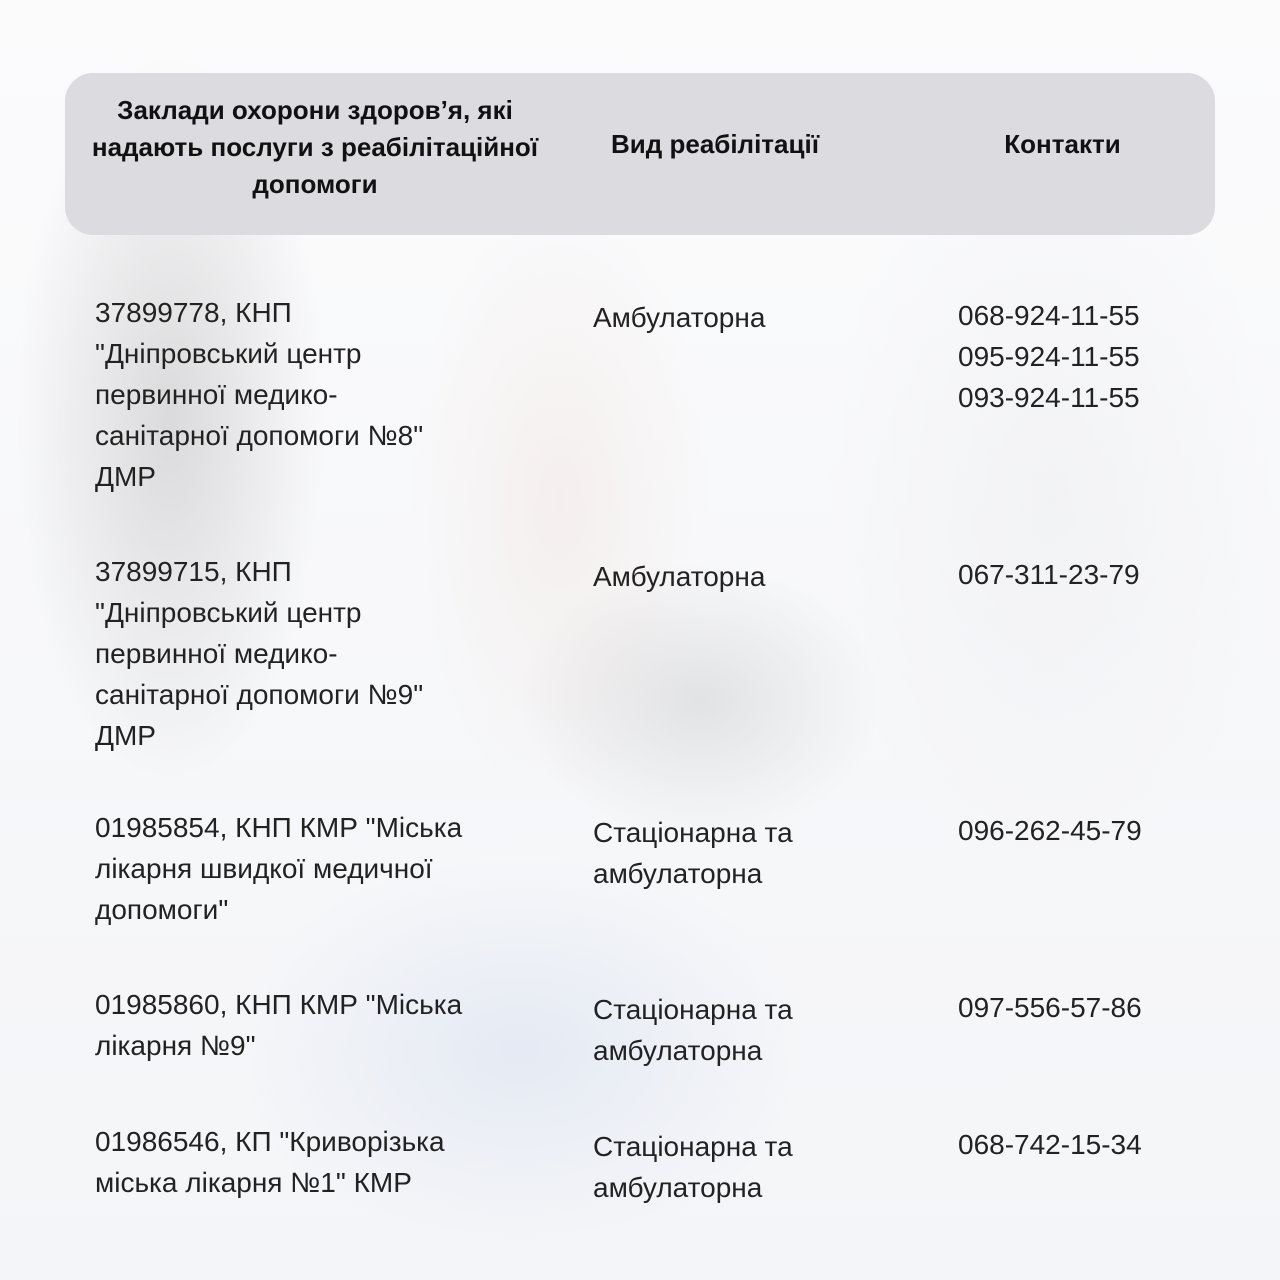 This screenshot has height=1280, width=1280. I want to click on phone-contact-line: 095-924-11-55, so click(1049, 356).